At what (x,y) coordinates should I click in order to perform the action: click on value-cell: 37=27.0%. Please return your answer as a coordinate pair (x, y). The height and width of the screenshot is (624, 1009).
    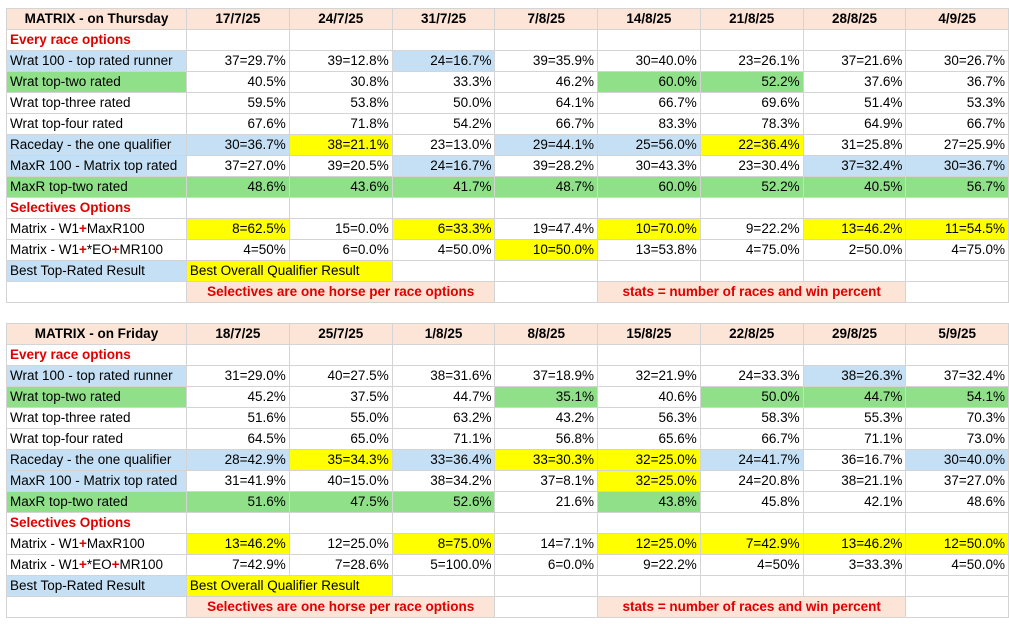
    Looking at the image, I should click on (957, 481).